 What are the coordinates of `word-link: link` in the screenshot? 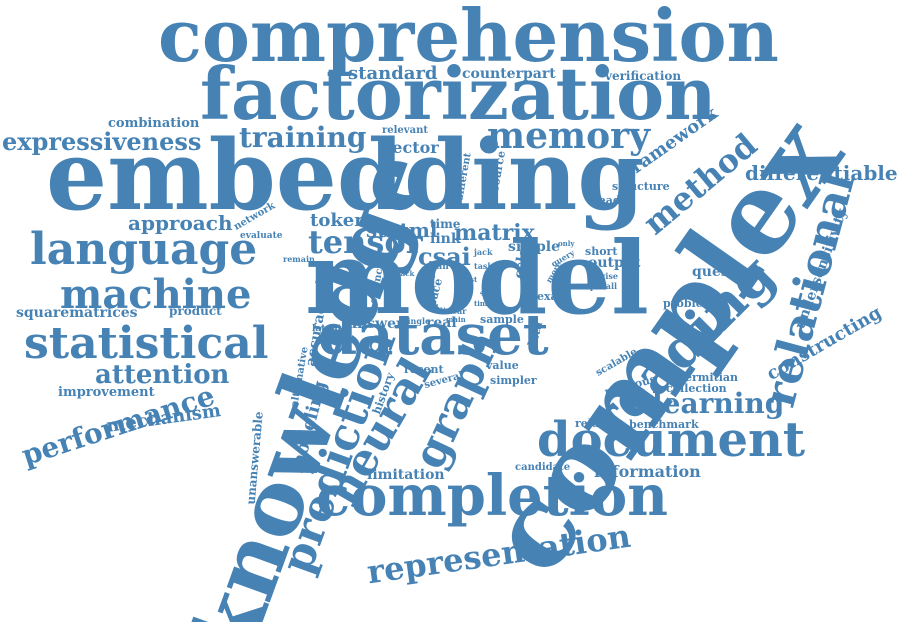 It's located at (445, 239).